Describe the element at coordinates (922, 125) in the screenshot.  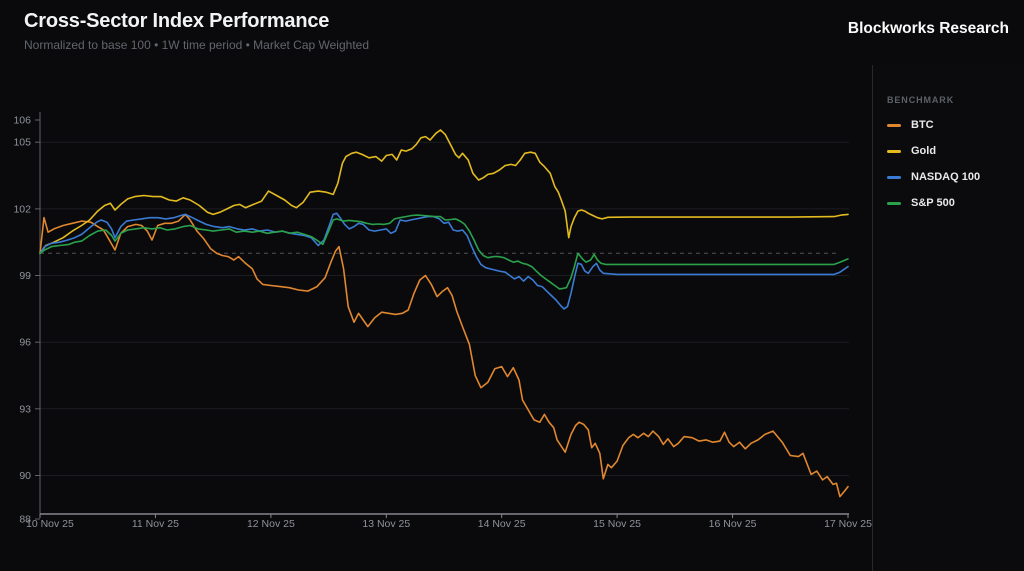
I see `legend-item-label: BTC` at that location.